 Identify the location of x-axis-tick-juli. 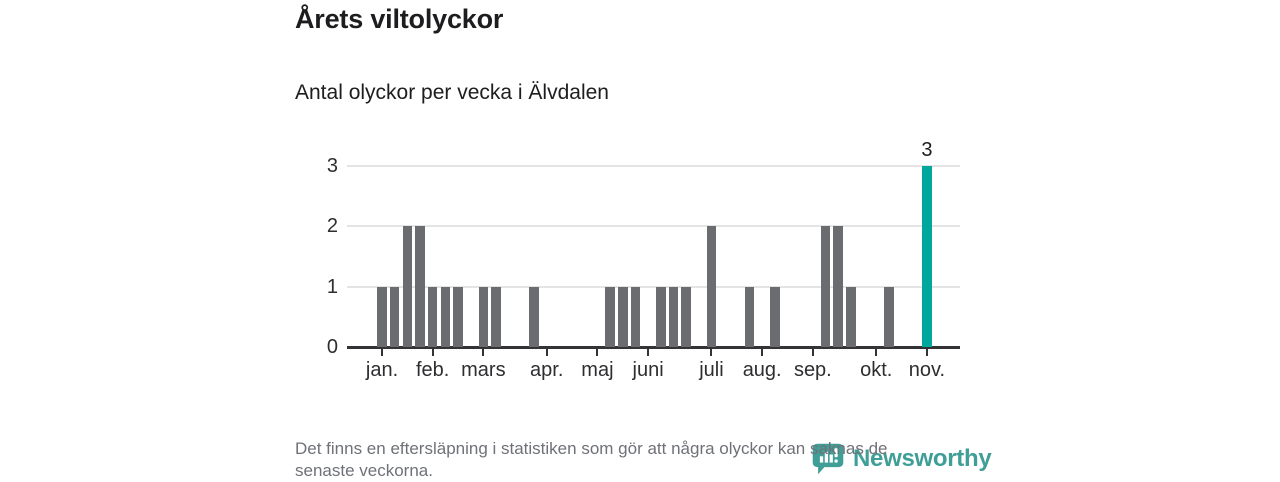
(711, 352).